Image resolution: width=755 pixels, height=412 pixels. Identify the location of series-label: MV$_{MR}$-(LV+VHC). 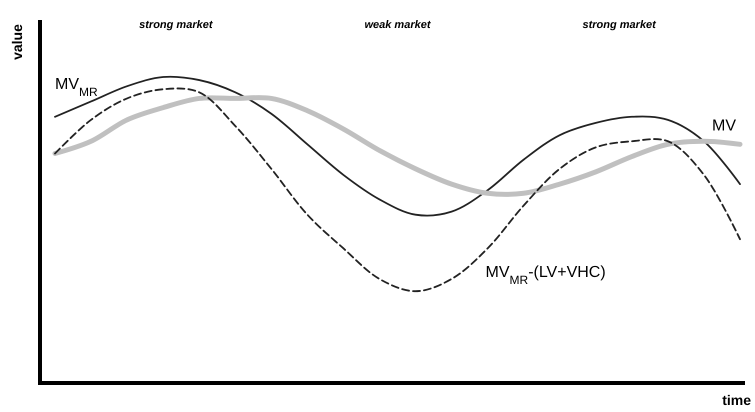
(546, 276).